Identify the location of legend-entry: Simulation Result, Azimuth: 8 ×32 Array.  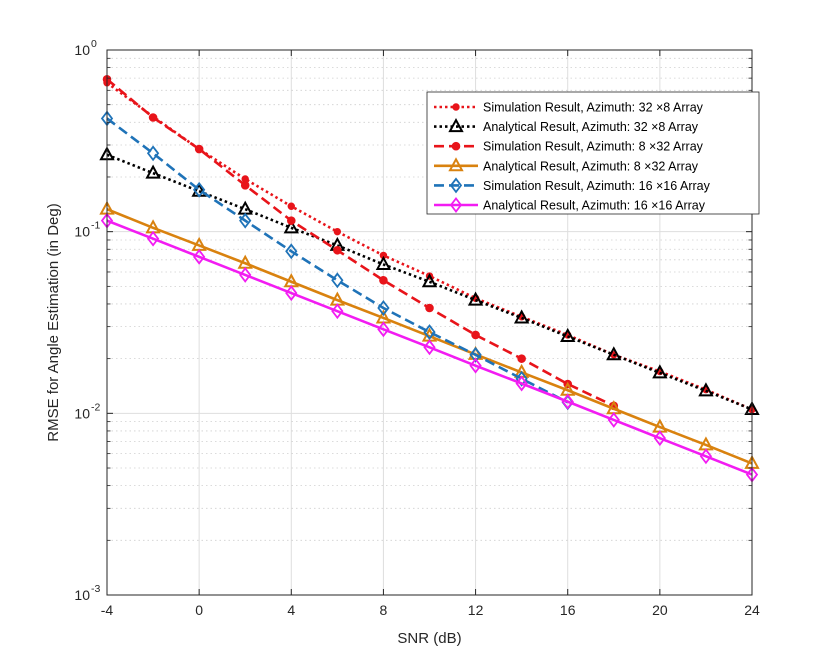
(569, 147).